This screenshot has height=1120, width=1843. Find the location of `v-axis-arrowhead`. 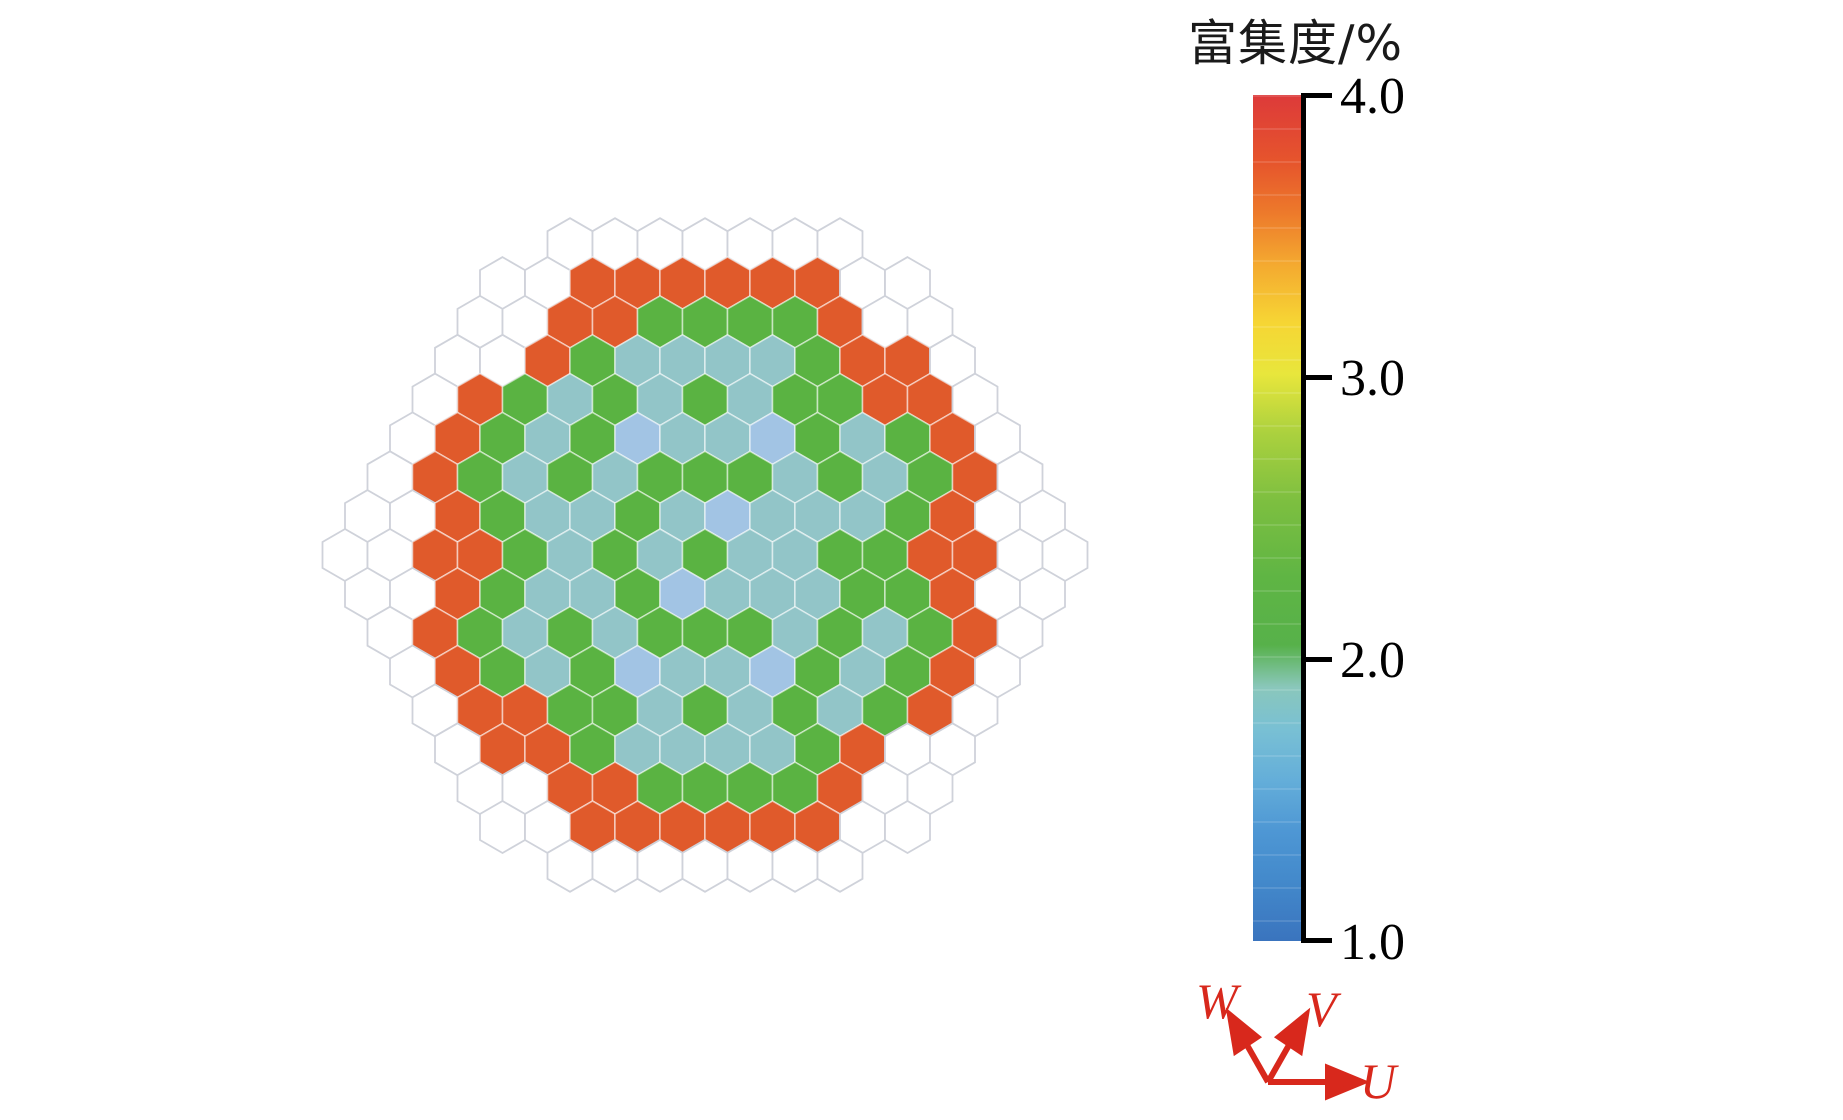

v-axis-arrowhead is located at coordinates (1292, 1032).